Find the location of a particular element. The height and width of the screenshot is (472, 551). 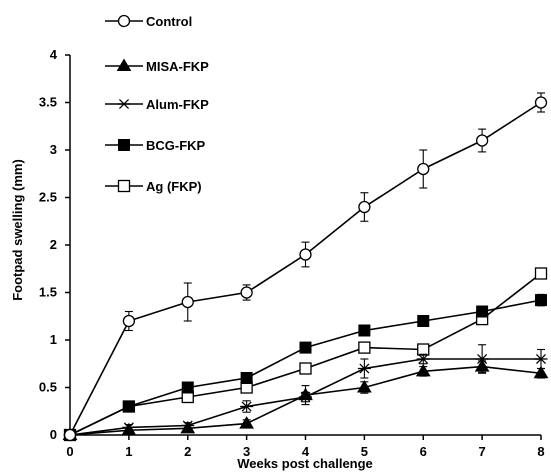

legend-label: MISA-FKP is located at coordinates (177, 66).